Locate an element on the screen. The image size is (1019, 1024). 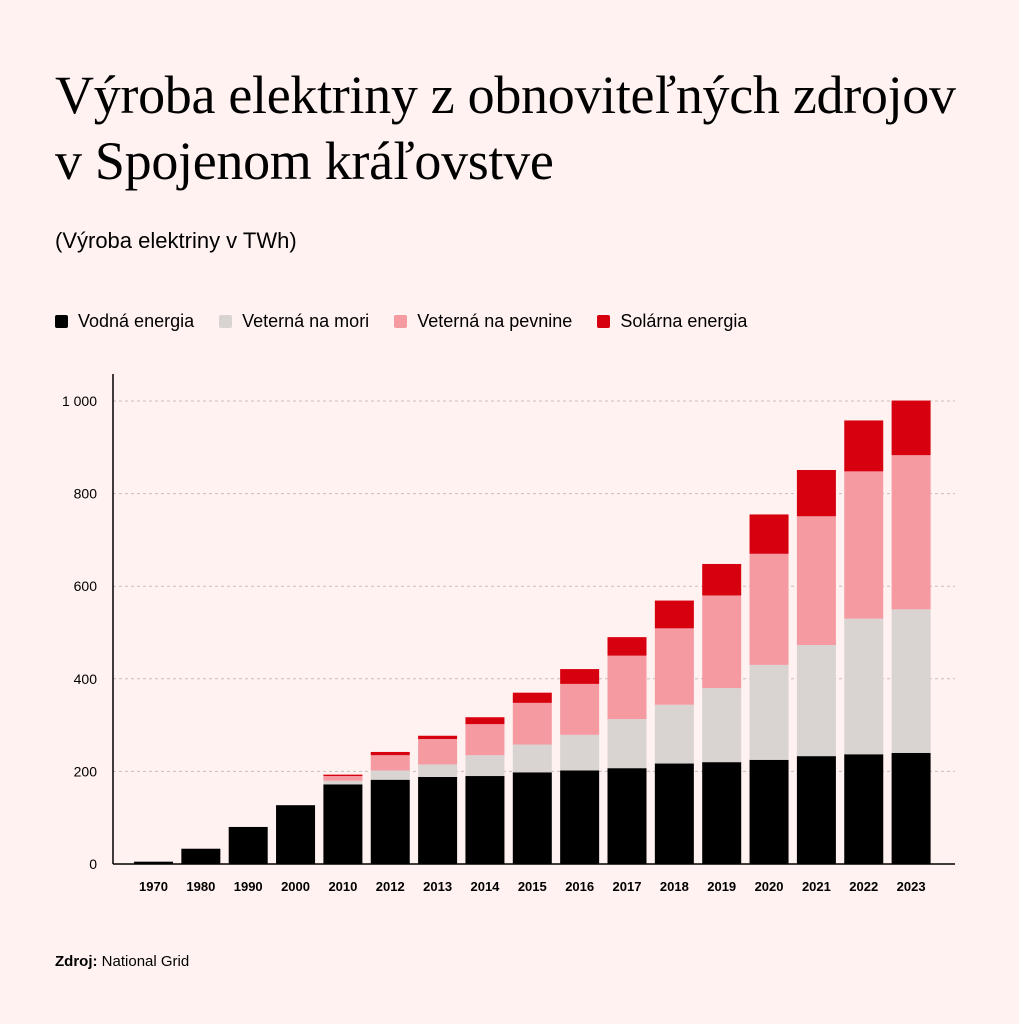
legend-swatch-hydro is located at coordinates (61, 321).